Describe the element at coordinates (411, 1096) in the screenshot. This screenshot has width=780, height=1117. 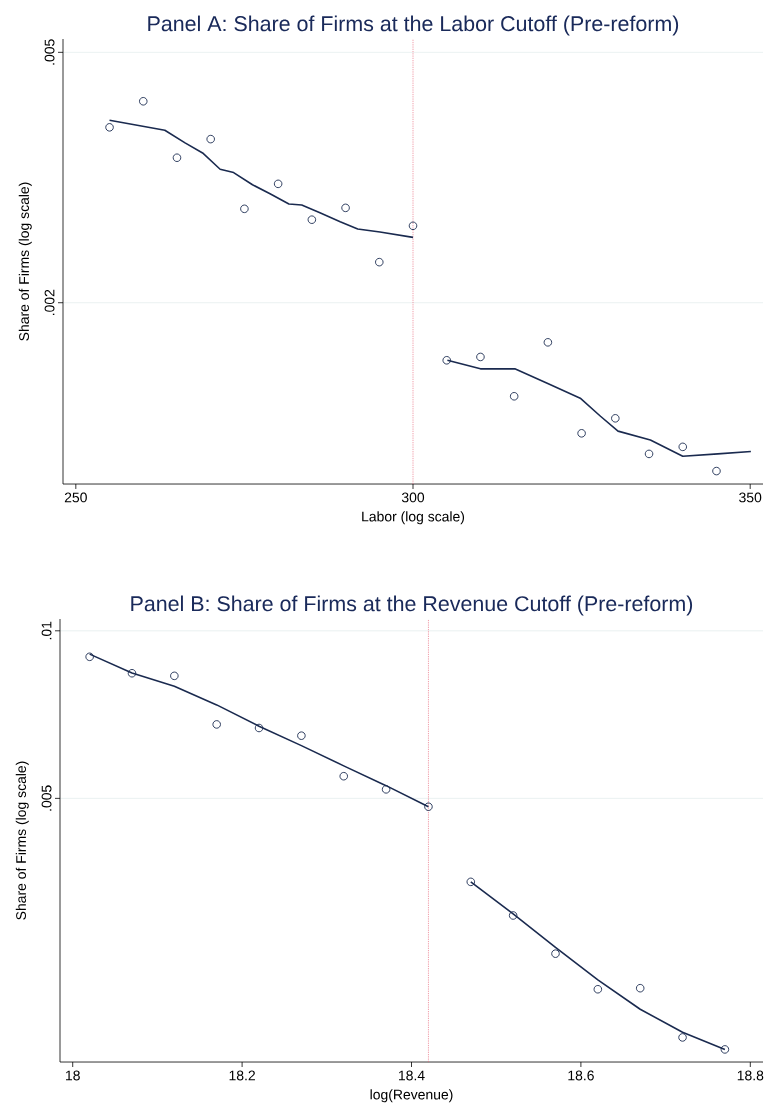
I see `x-axis-title: log(Revenue)` at that location.